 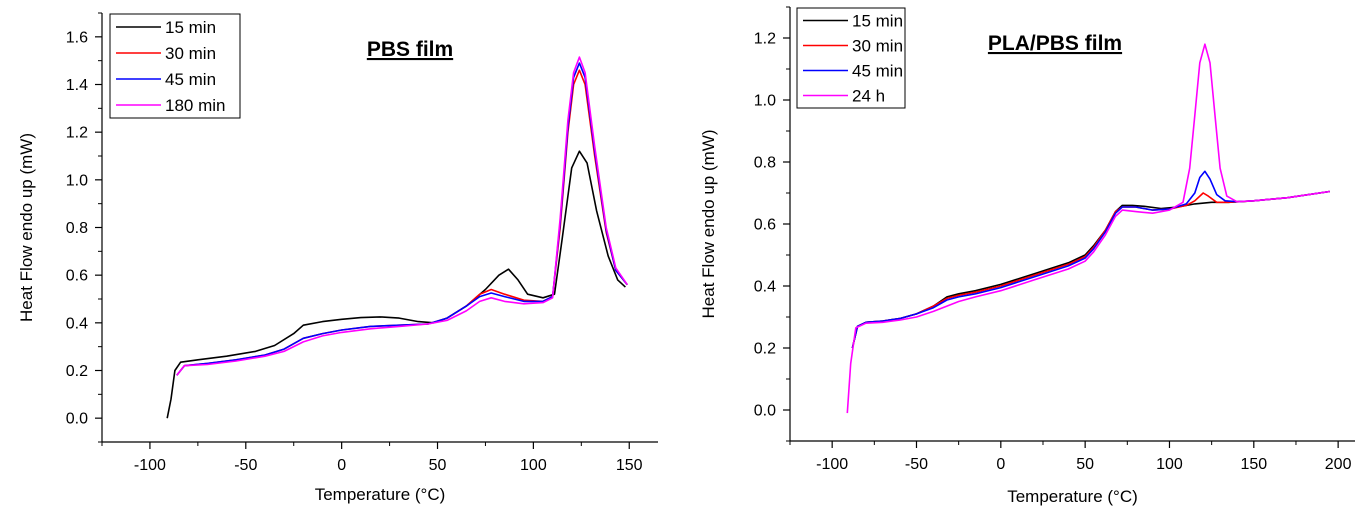 I want to click on series-line-15-min, so click(x=1090, y=269).